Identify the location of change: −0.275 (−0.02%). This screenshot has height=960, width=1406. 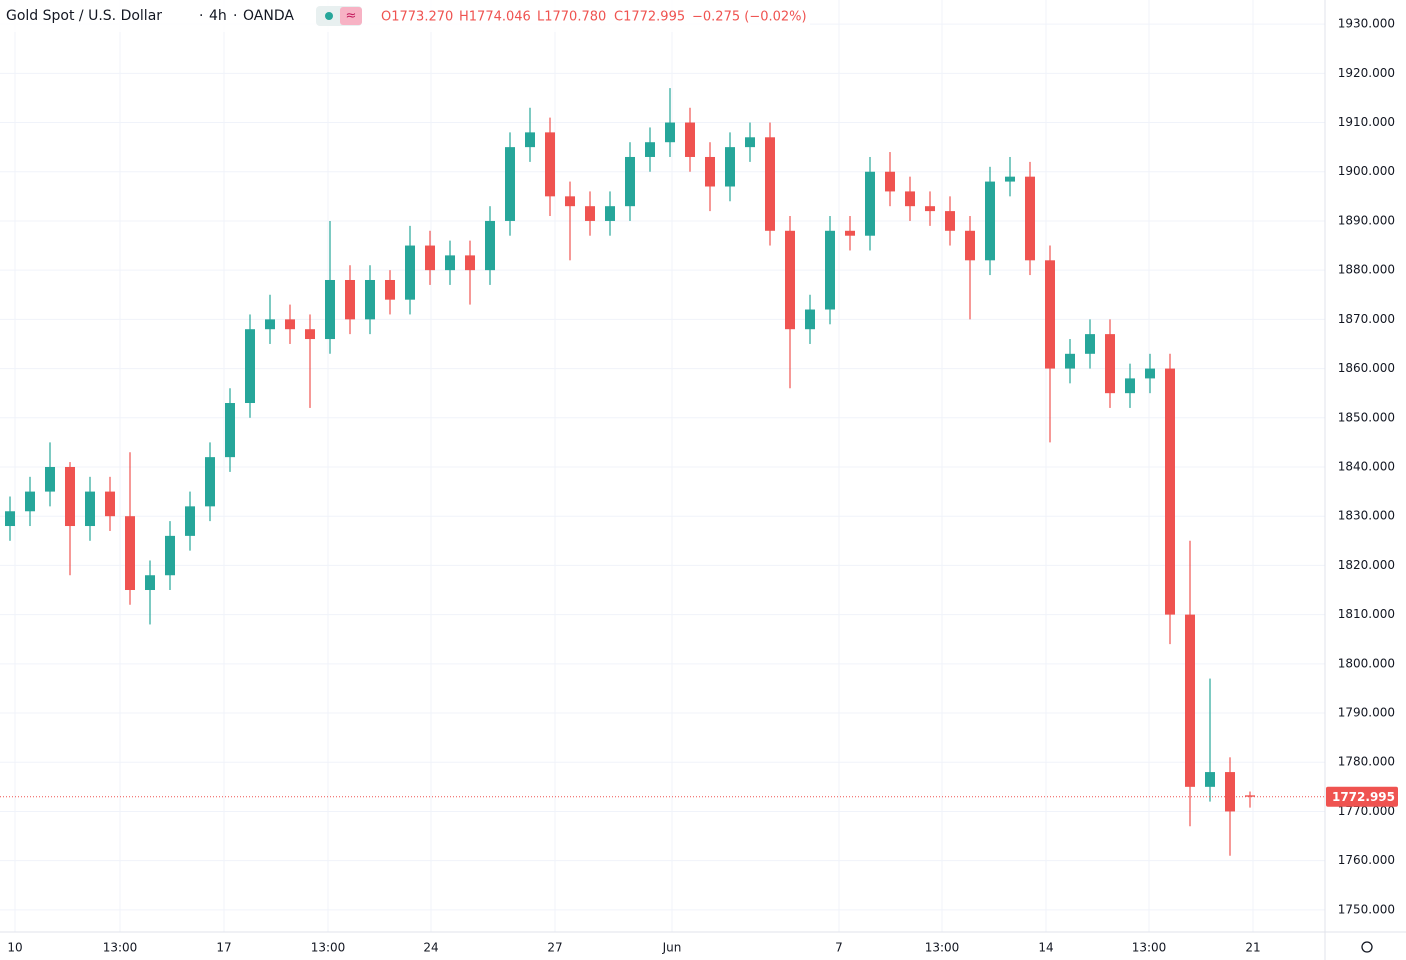
(749, 17).